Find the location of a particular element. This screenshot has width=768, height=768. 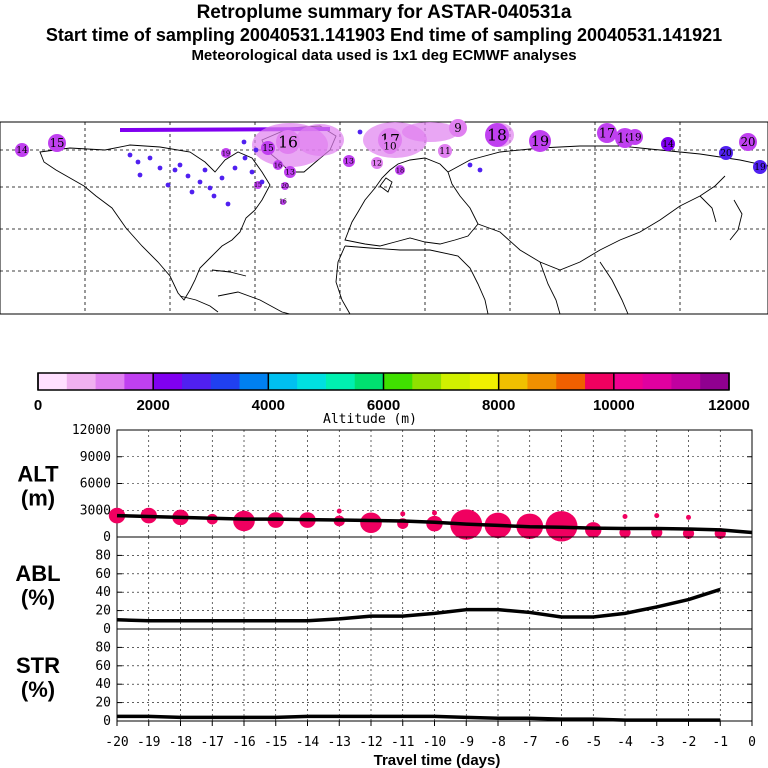

y-tick-label: 60 is located at coordinates (103, 666).